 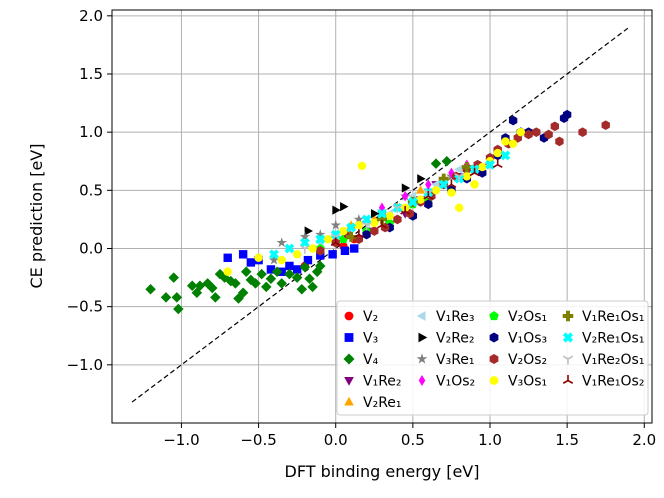 What do you see at coordinates (445, 317) in the screenshot?
I see `legend-item: V₁Re₃` at bounding box center [445, 317].